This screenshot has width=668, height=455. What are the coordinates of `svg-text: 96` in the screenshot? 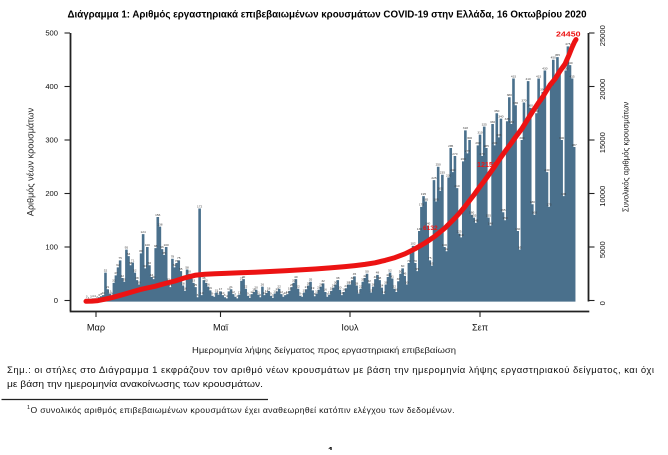 It's located at (162, 247).